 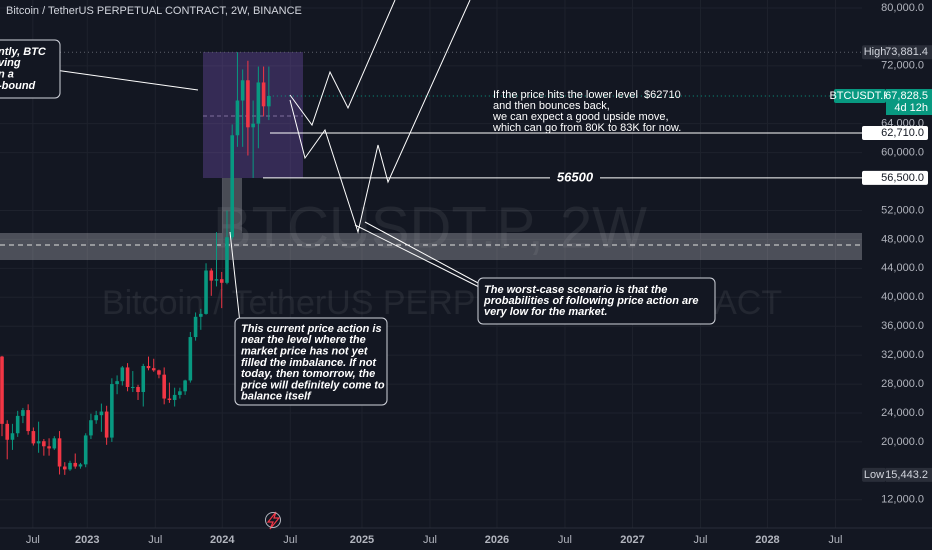 What do you see at coordinates (909, 474) in the screenshot?
I see `low-value-box` at bounding box center [909, 474].